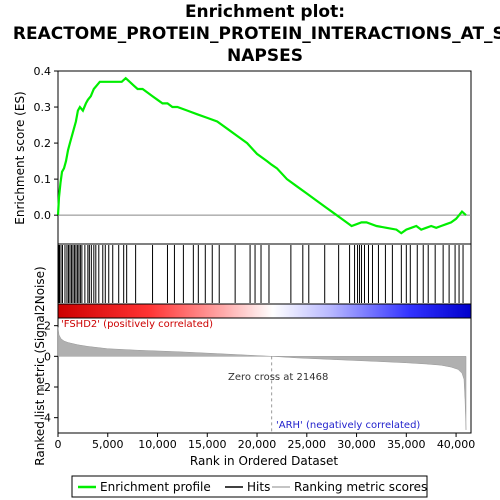 The width and height of the screenshot is (500, 500). What do you see at coordinates (40, 365) in the screenshot?
I see `y-axis-label-metric: Ranked list metric (Signal2Noise)` at bounding box center [40, 365].